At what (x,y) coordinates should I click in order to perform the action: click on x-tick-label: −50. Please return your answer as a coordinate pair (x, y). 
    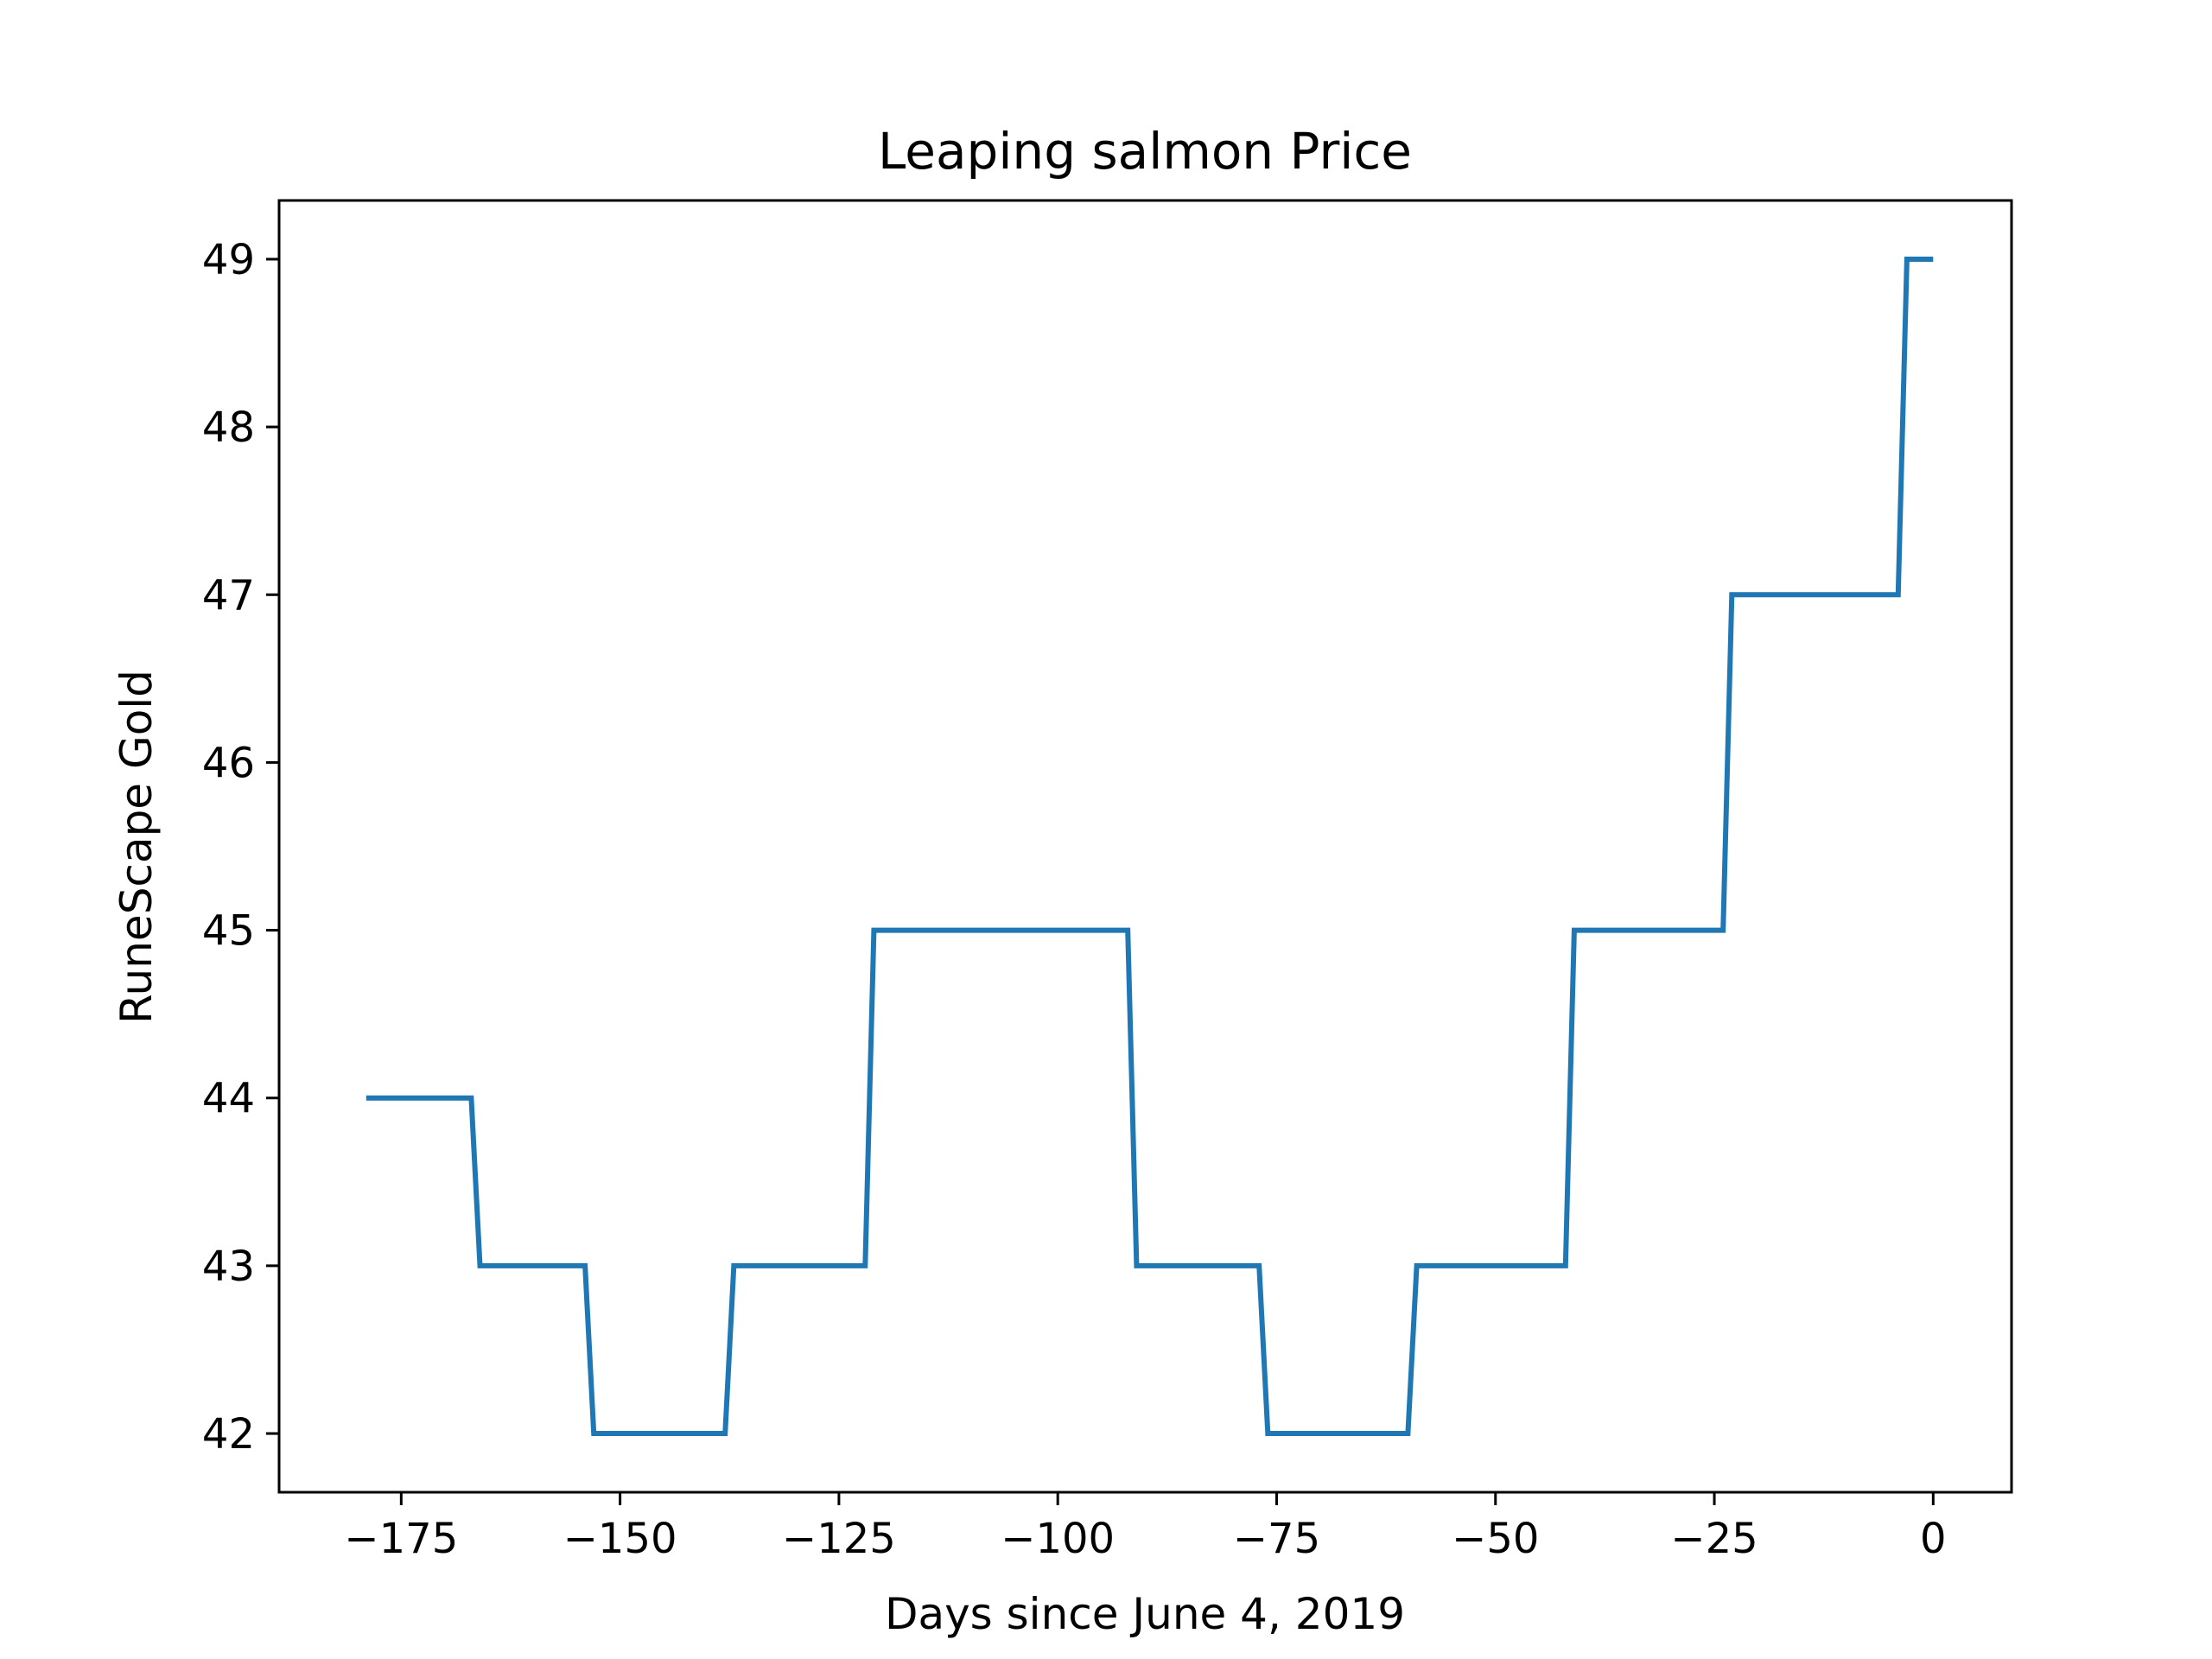
    Looking at the image, I should click on (1495, 1539).